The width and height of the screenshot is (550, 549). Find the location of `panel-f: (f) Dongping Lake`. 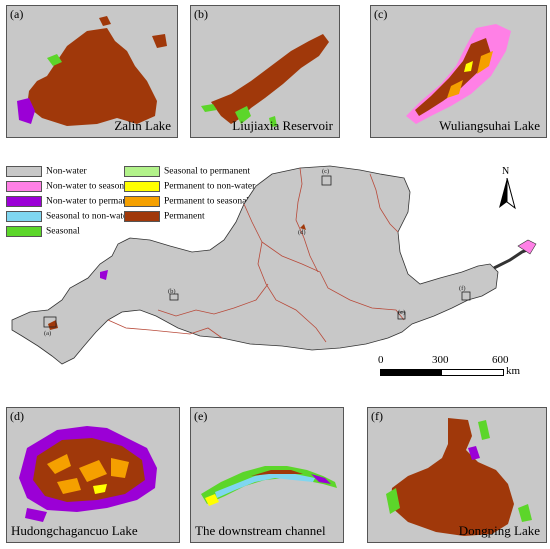

panel-f: (f) Dongping Lake is located at coordinates (457, 475).